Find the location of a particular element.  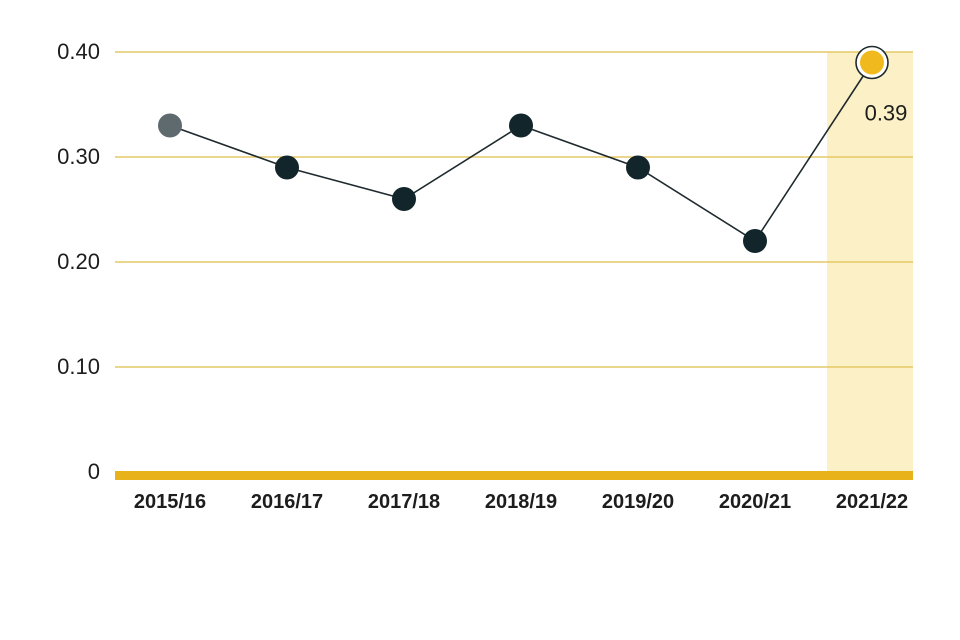

y-axis-labels: 0 0.10 0.20 0.30 0.40 is located at coordinates (78, 261).